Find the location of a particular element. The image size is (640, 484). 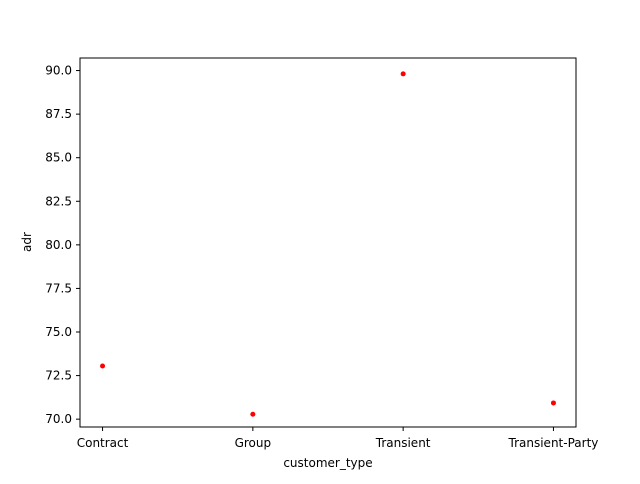

y-axis: 70.0 72.5 75.0 77.5 80.0 82.5 85.0 87.5 90.0 is located at coordinates (62, 245).